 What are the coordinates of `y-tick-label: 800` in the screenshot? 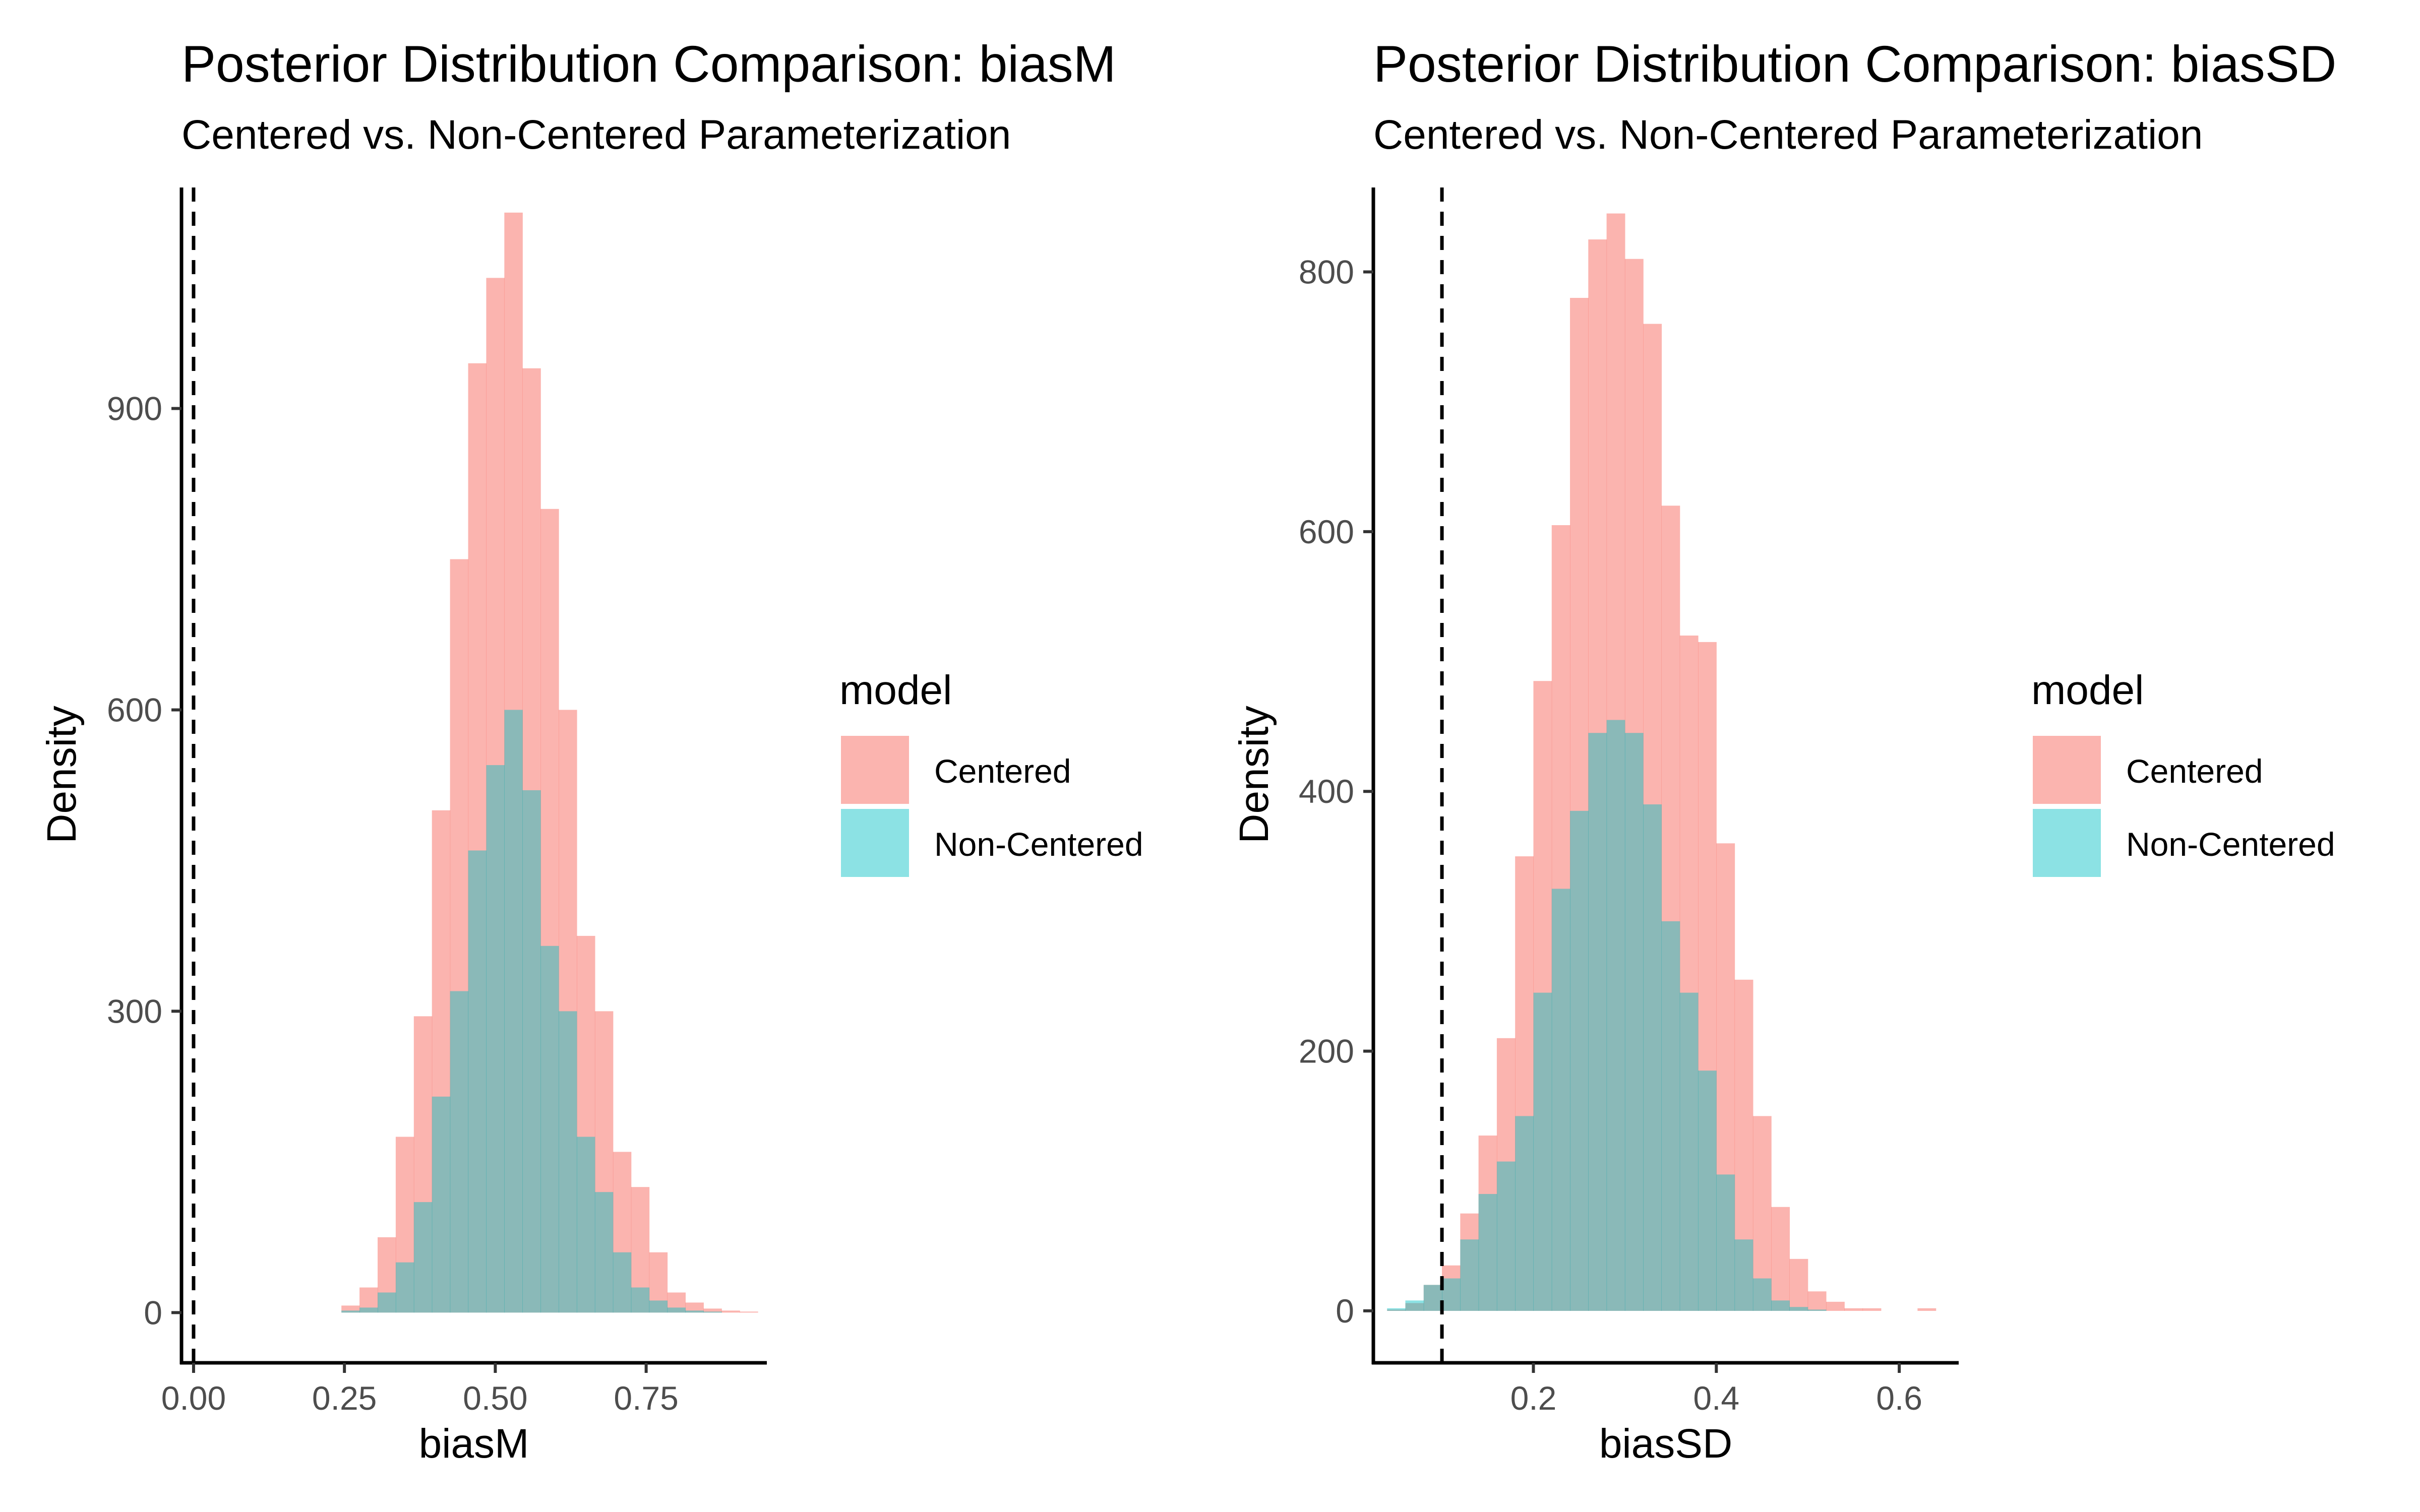 It's located at (1326, 272).